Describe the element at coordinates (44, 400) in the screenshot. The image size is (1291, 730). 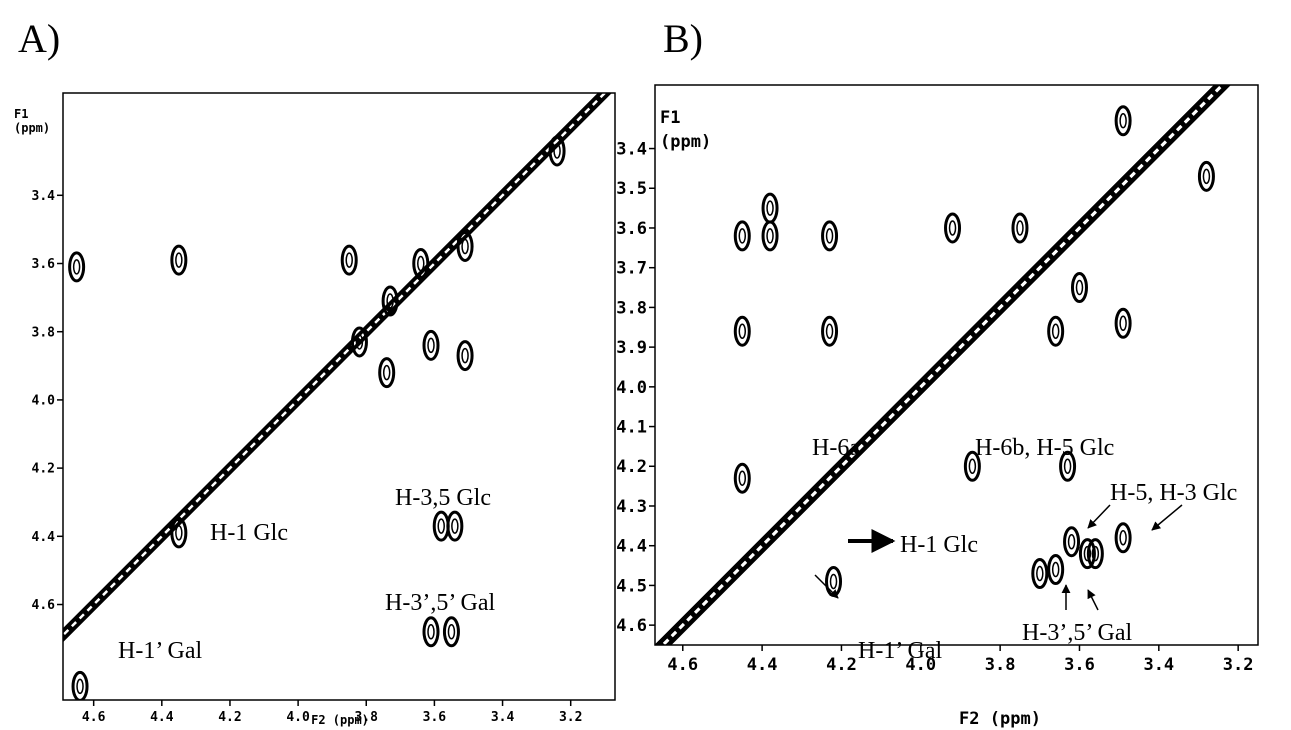
I see `y-tick-label: 4.0` at that location.